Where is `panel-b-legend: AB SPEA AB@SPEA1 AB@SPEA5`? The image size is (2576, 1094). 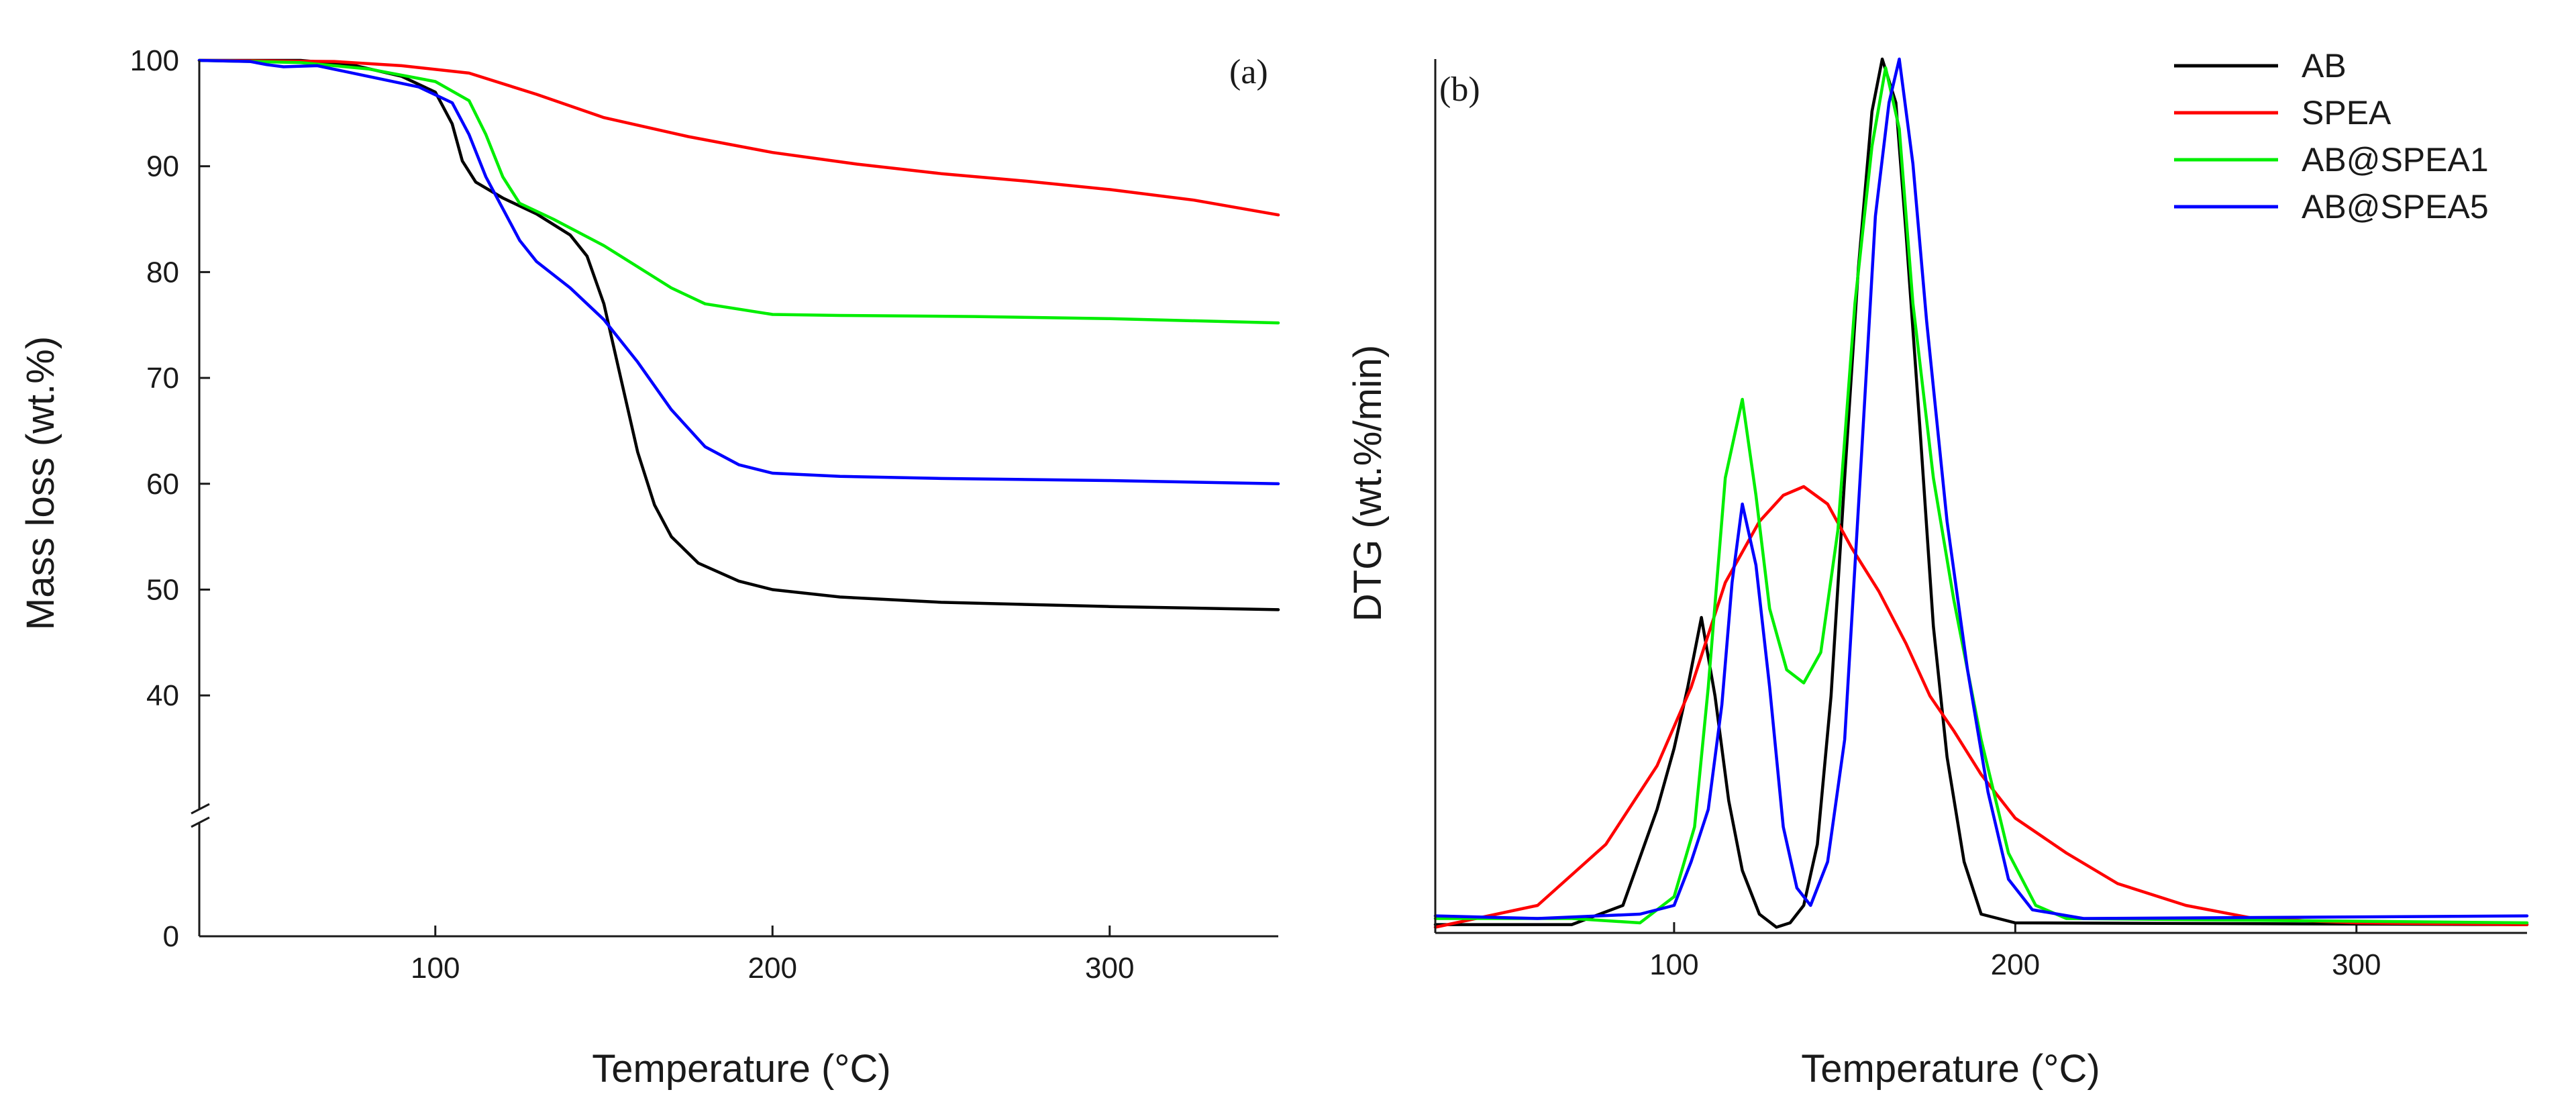
panel-b-legend: AB SPEA AB@SPEA1 AB@SPEA5 is located at coordinates (2331, 136).